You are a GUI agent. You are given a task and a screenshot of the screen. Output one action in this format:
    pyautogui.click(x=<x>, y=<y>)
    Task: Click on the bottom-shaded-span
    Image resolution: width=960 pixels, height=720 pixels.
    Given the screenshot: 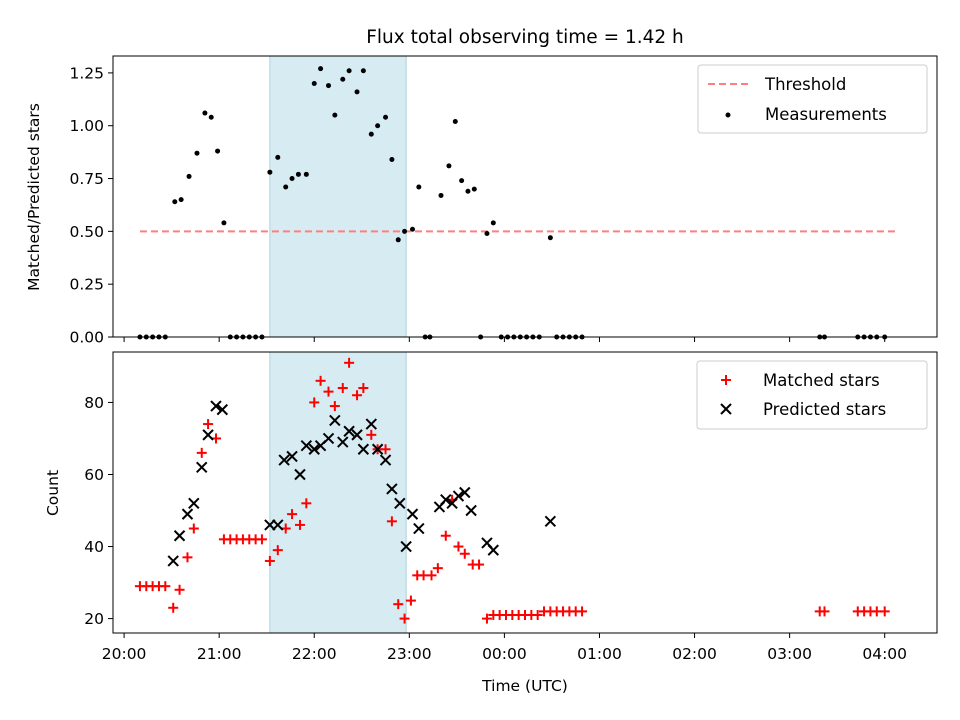 What is the action you would take?
    pyautogui.click(x=338, y=492)
    